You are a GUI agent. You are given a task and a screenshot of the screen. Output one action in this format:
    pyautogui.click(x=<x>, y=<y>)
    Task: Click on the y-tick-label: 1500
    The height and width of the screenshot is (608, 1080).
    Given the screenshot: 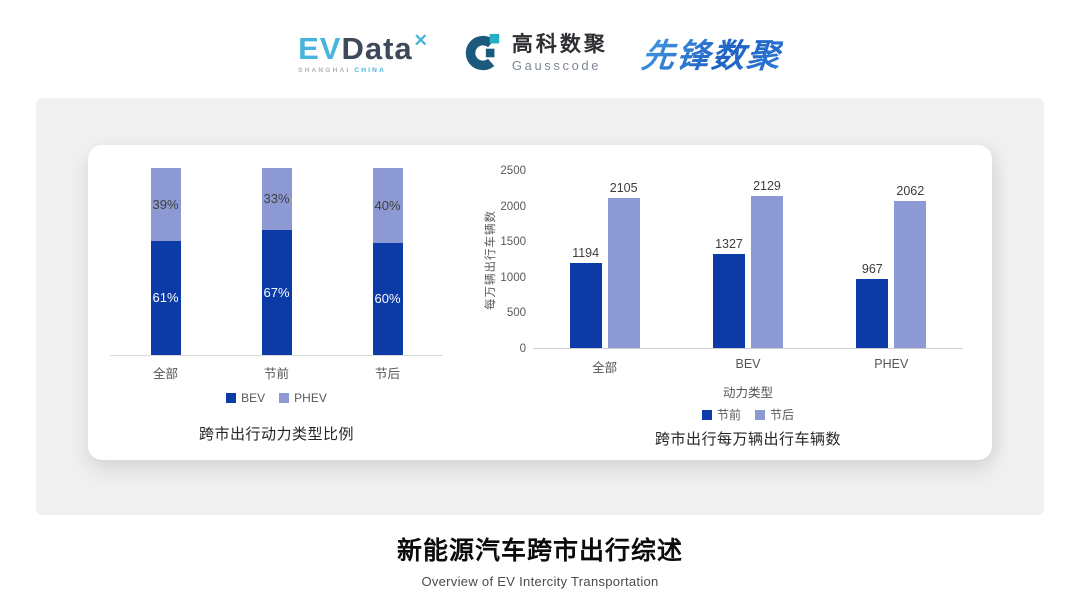 What is the action you would take?
    pyautogui.click(x=513, y=242)
    